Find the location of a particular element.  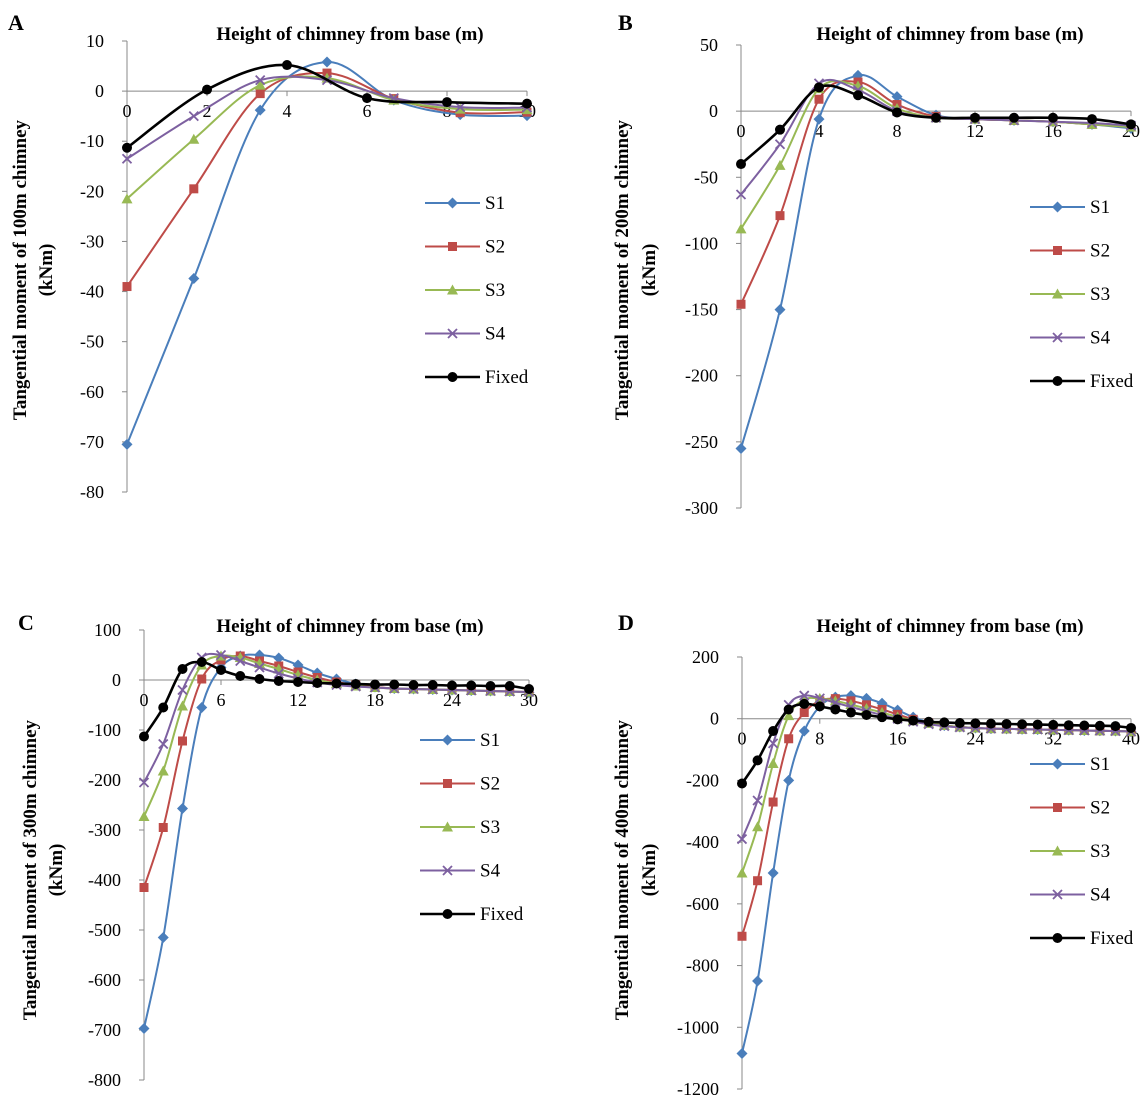

panel-b-legend-label: Fixed is located at coordinates (1112, 381).